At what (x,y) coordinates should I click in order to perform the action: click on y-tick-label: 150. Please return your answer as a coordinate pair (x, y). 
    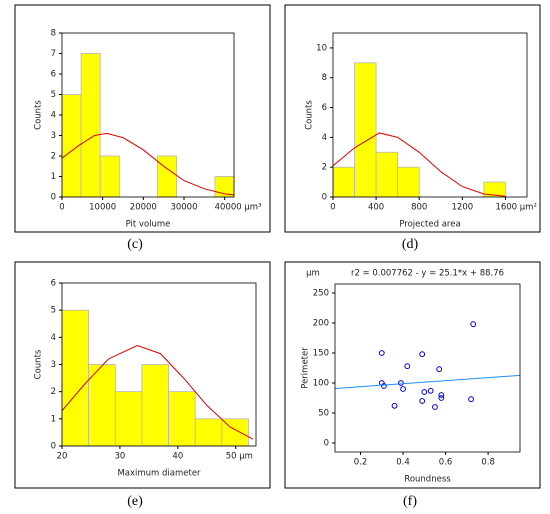
    Looking at the image, I should click on (321, 354).